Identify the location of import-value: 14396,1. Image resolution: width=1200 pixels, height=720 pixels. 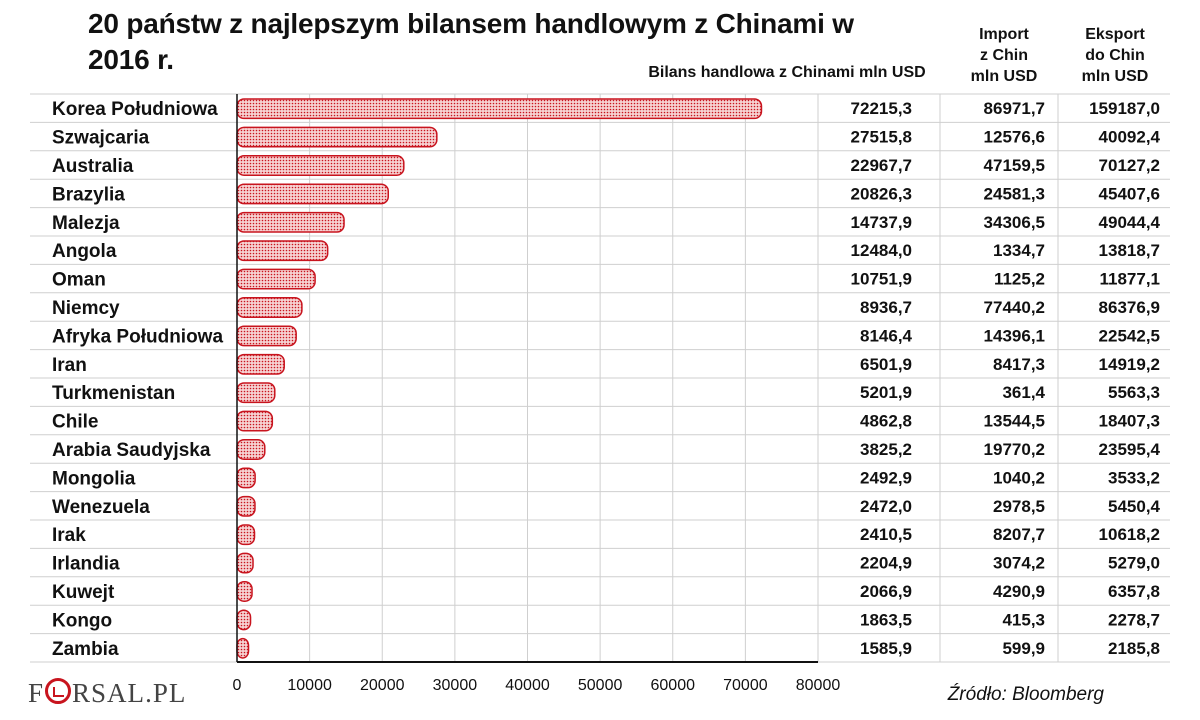
(1014, 335).